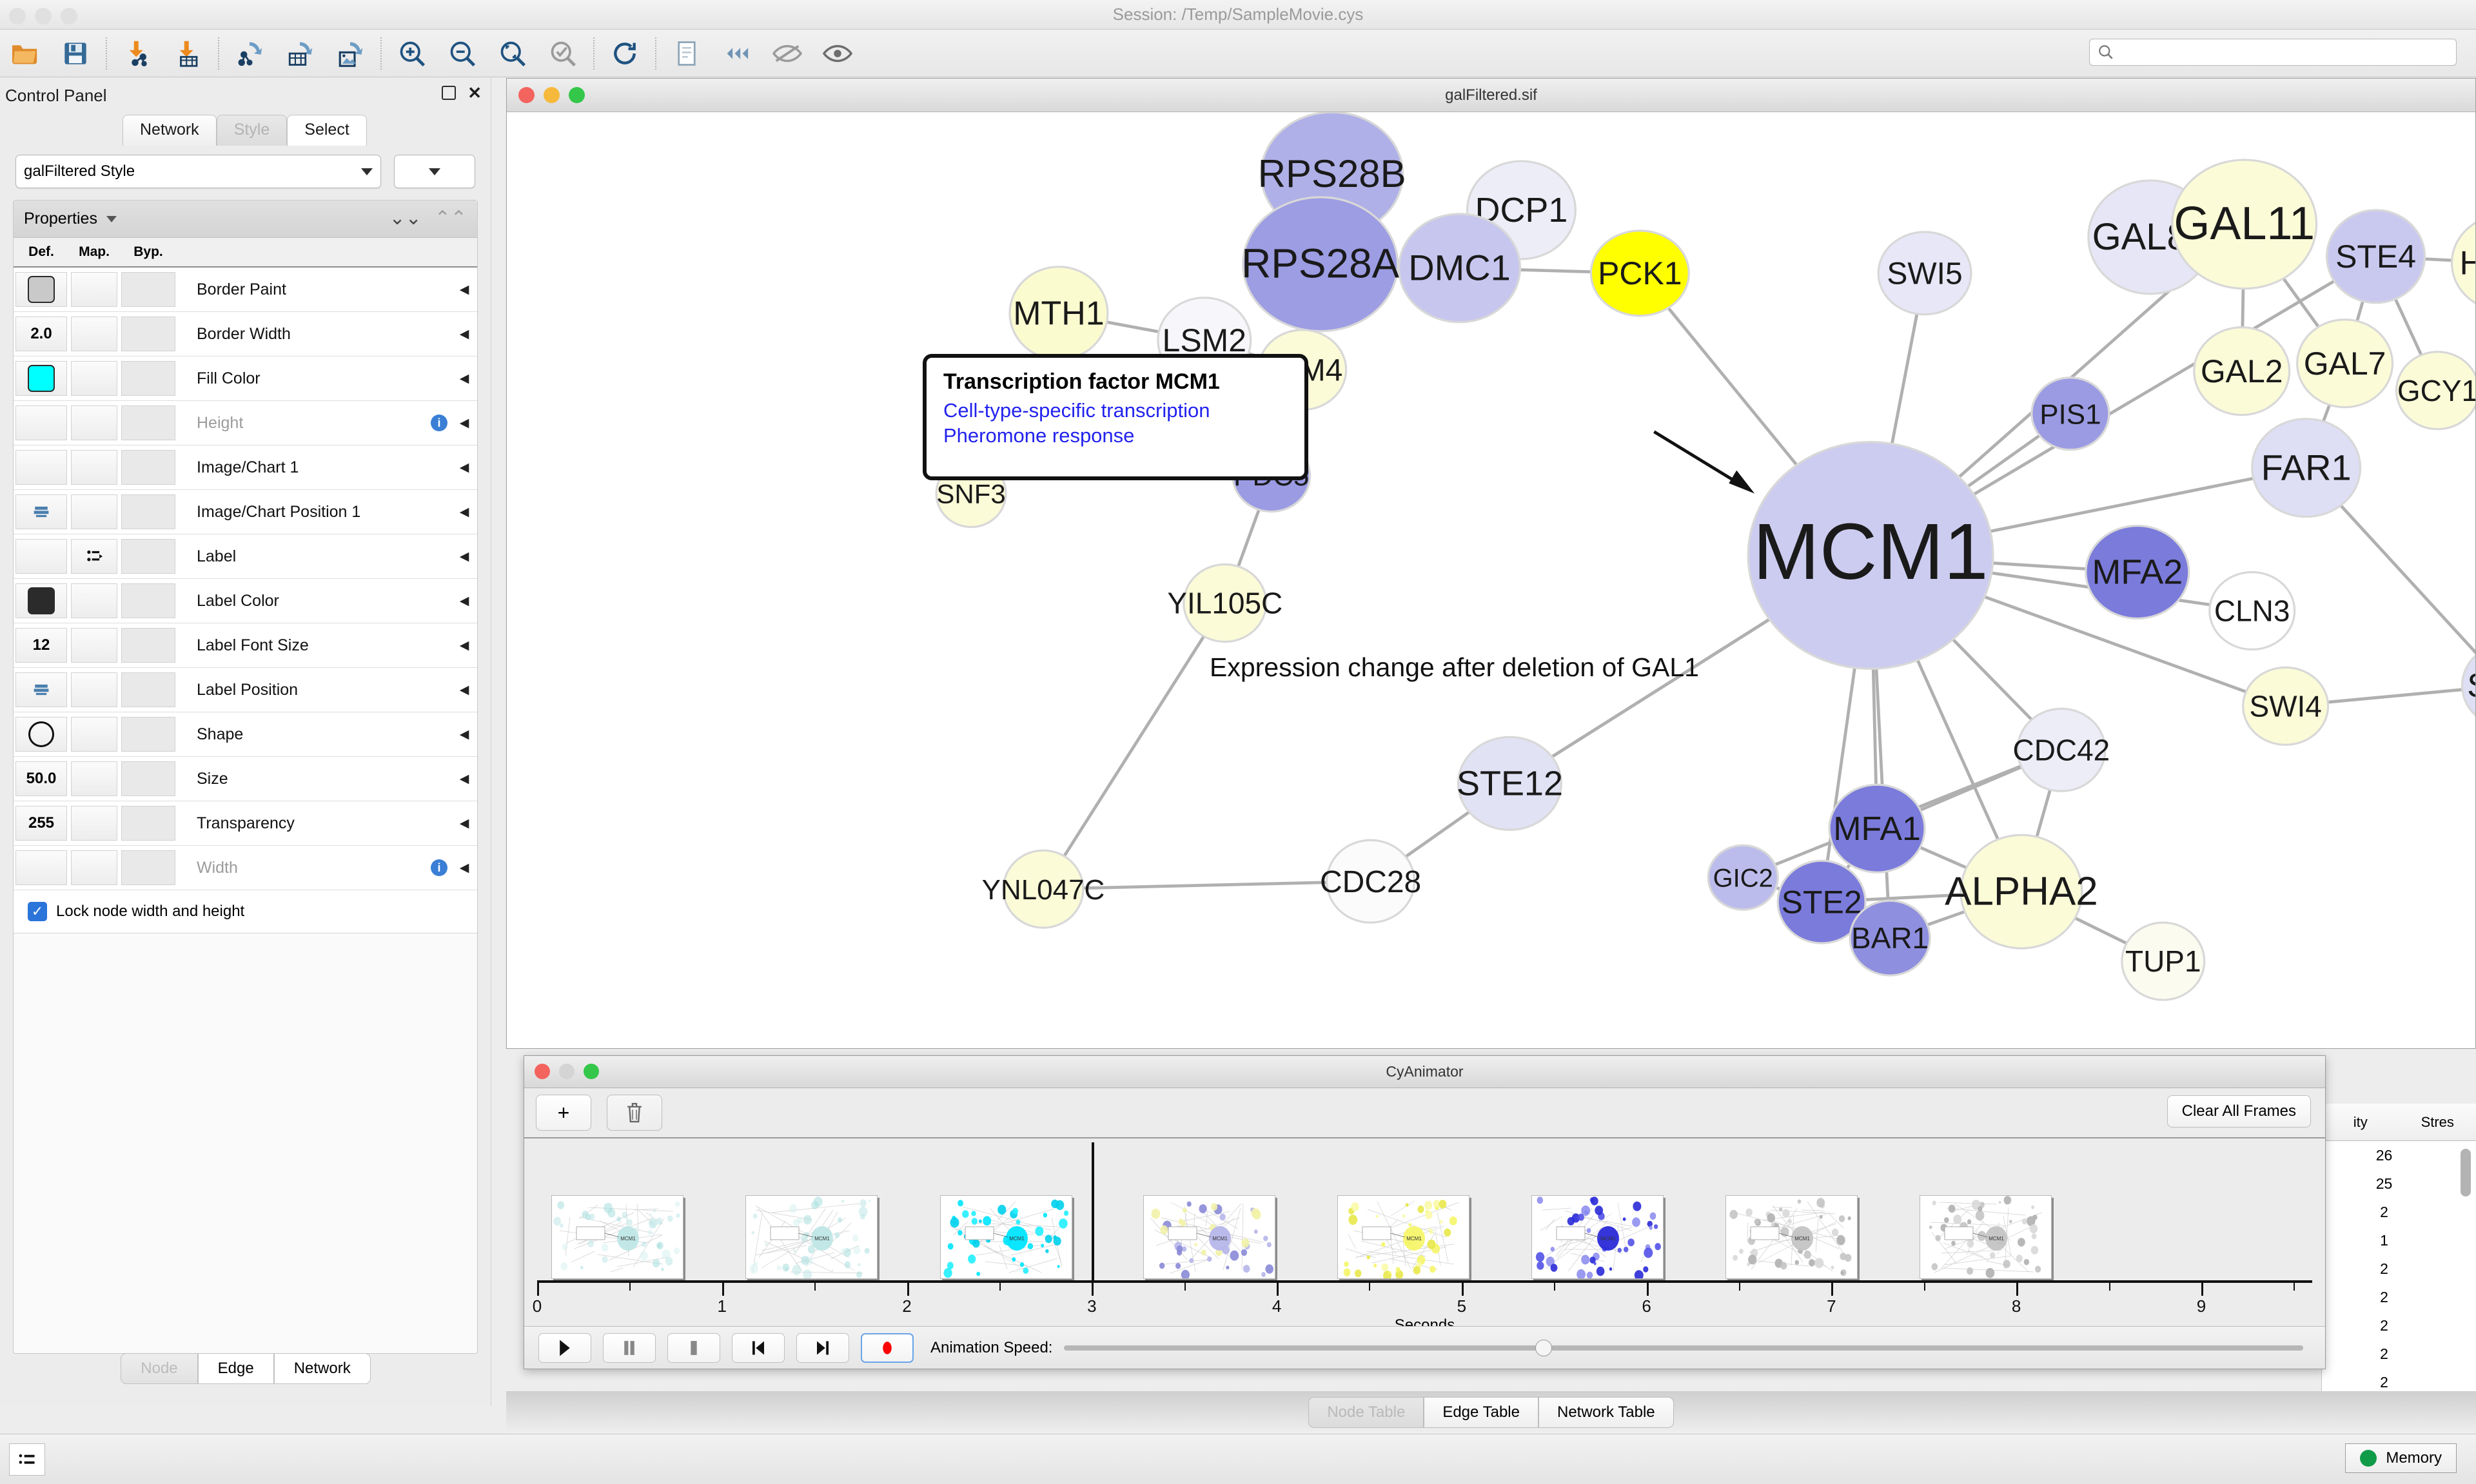 This screenshot has height=1484, width=2476. Describe the element at coordinates (137, 53) in the screenshot. I see `import-network-icon` at that location.